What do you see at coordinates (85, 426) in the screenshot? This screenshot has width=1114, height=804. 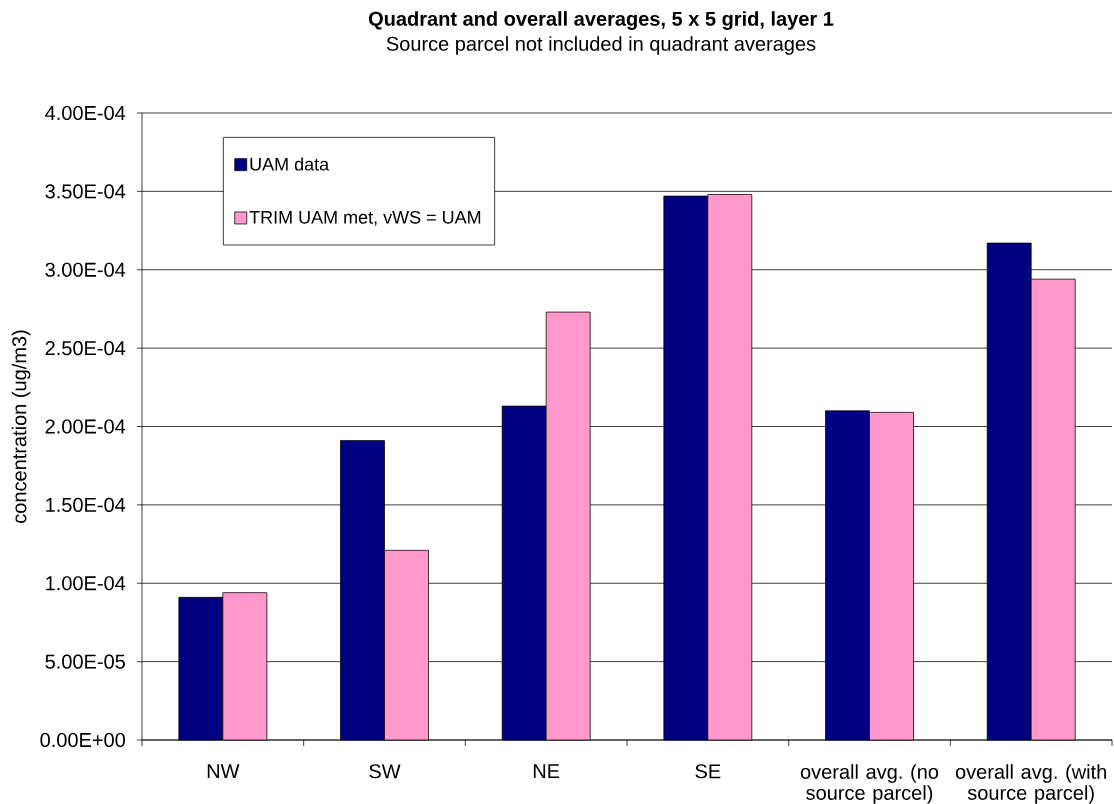 I see `y-tick-label: 2.00E-04` at bounding box center [85, 426].